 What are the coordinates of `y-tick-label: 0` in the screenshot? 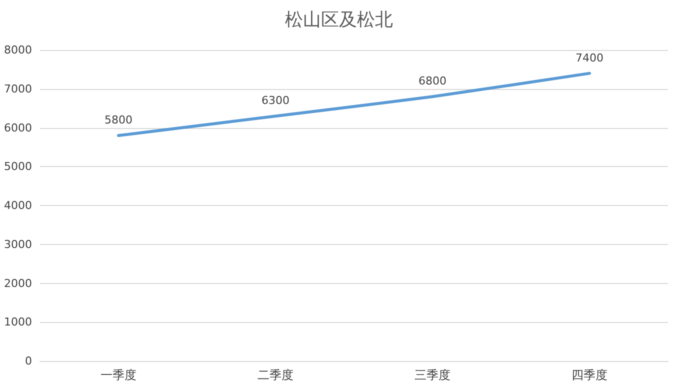 It's located at (28, 361).